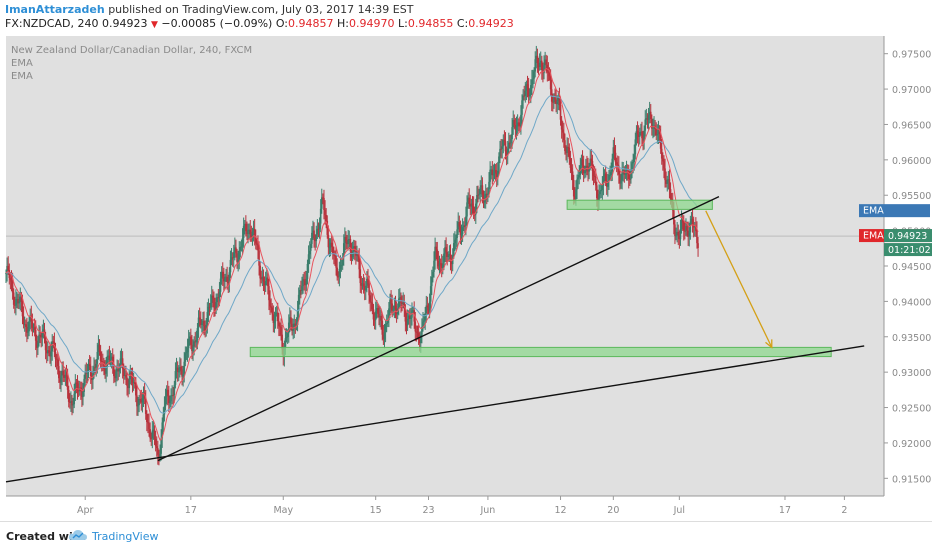 This screenshot has height=551, width=932. I want to click on last-price-tag: 0.94923, so click(907, 236).